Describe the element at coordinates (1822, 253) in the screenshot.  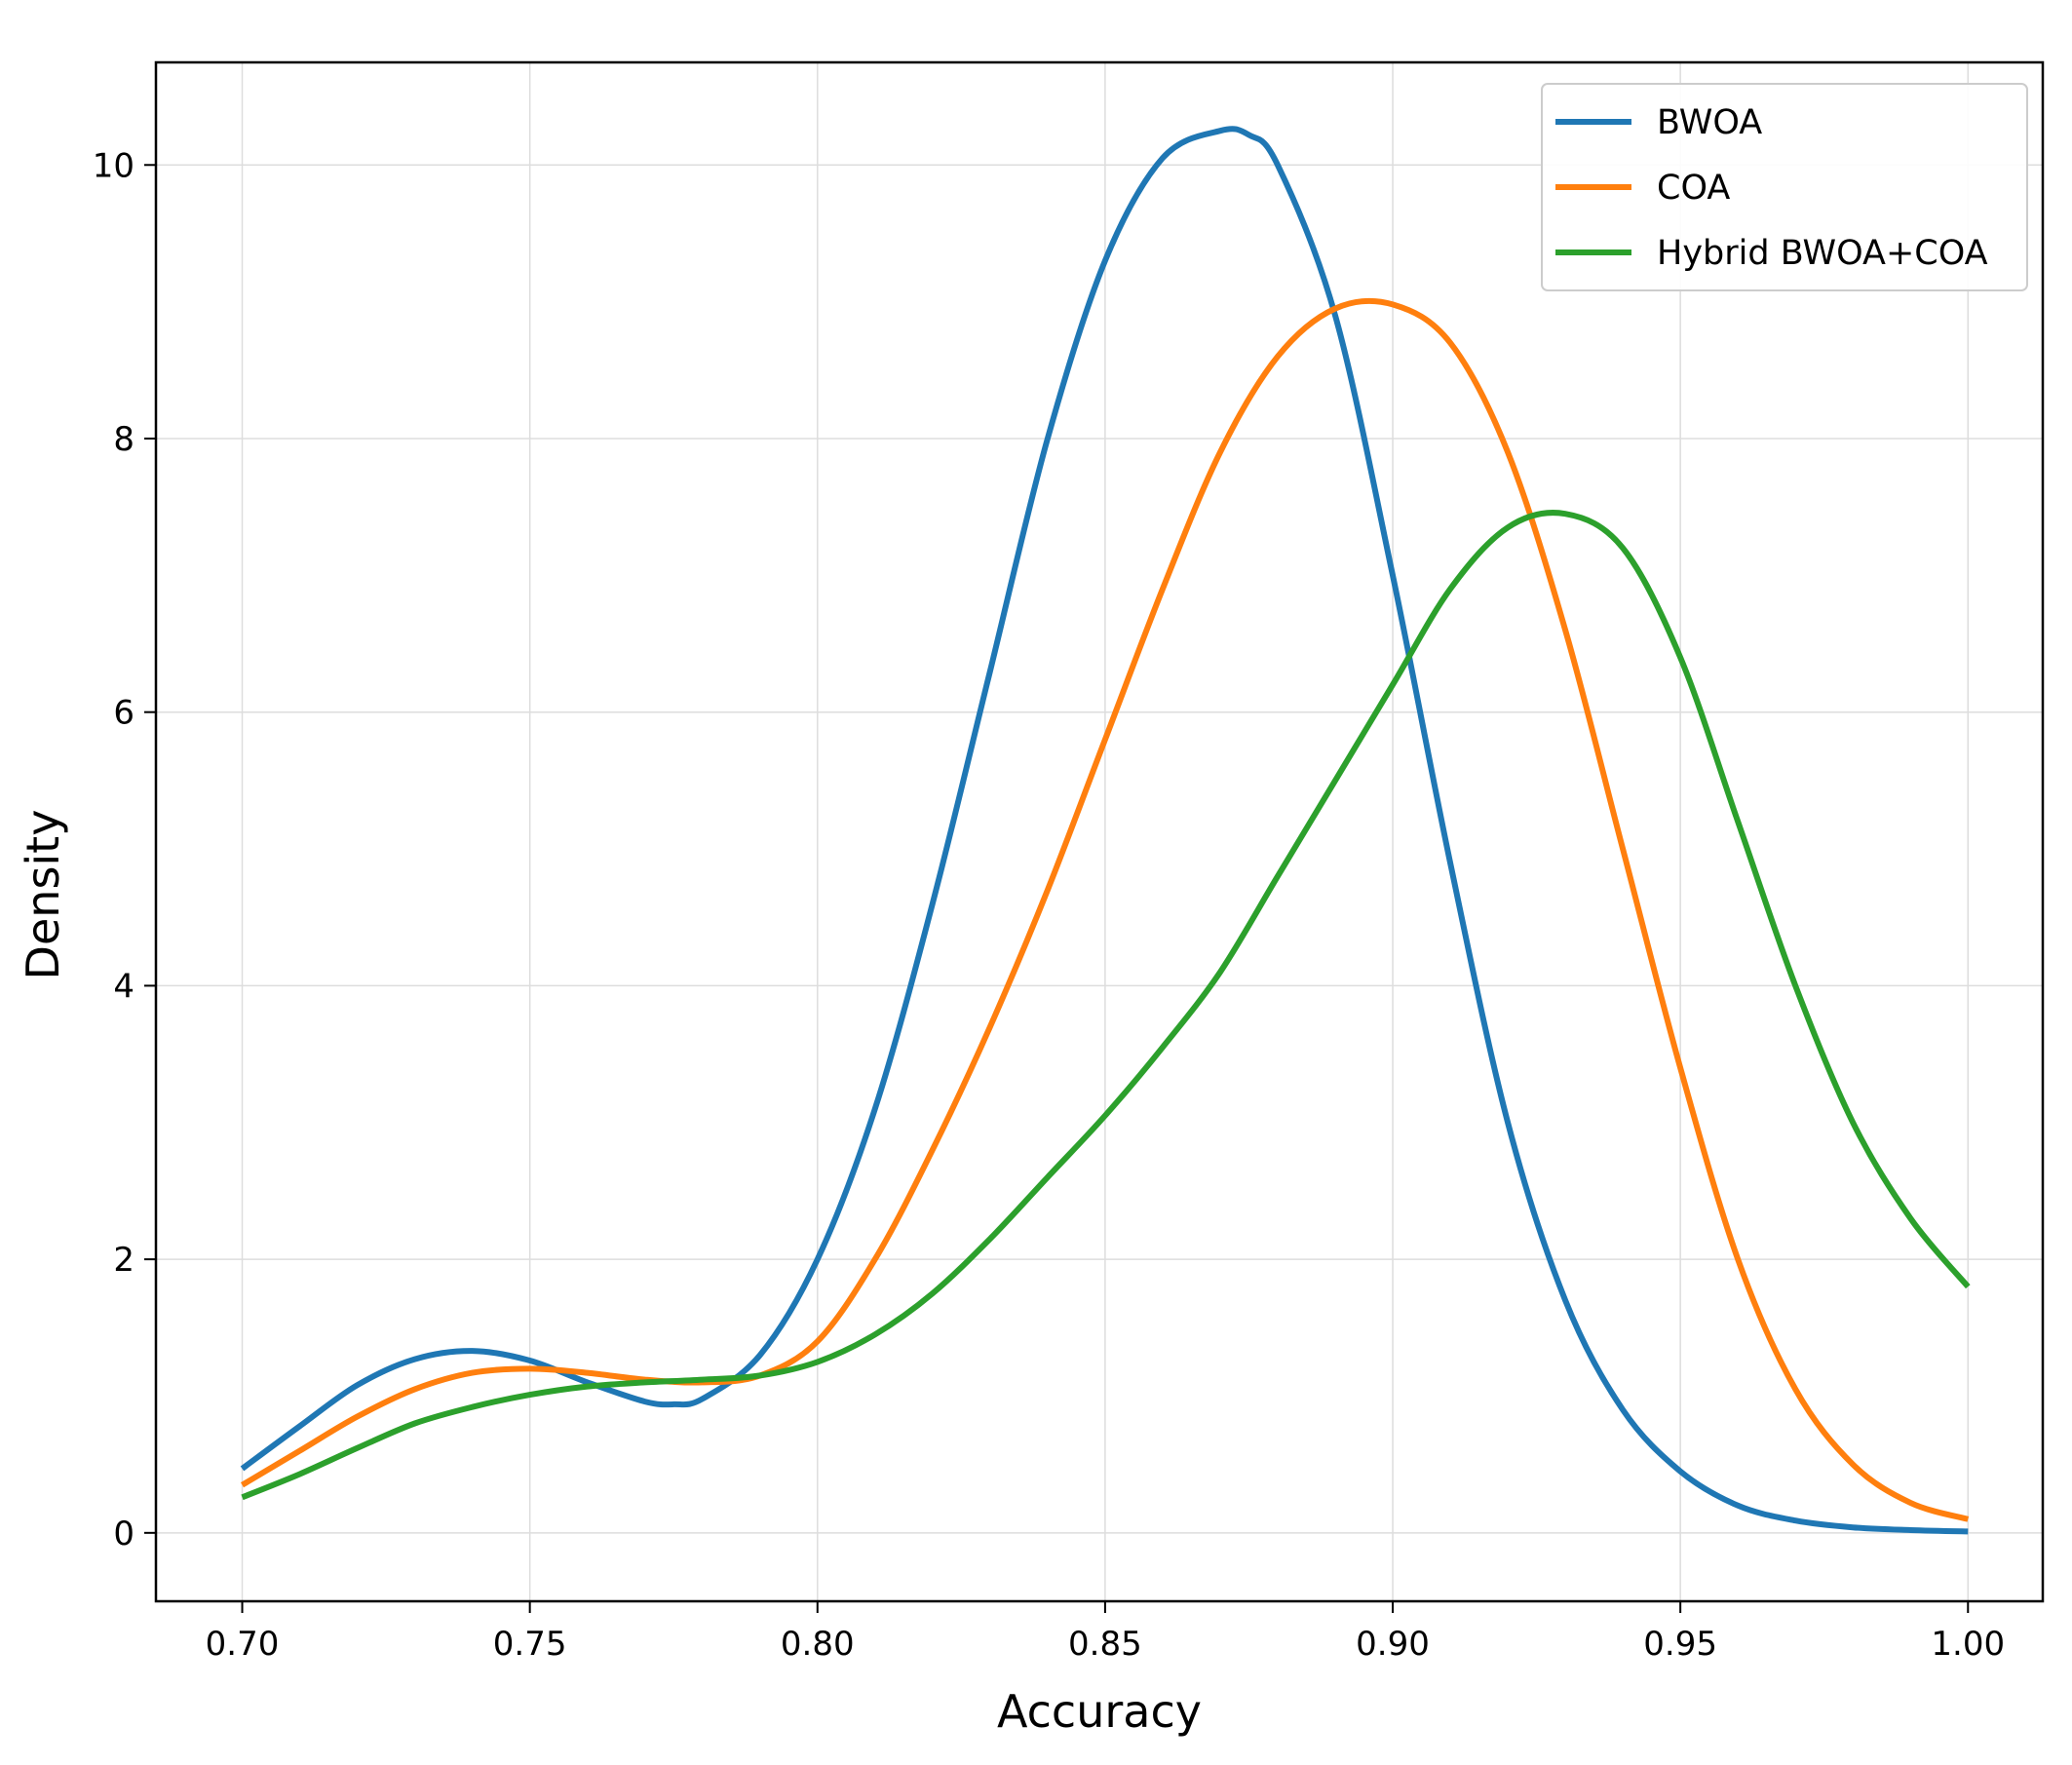
I see `legend-label-hybrid-bwoa-coa: Hybrid BWOA+COA` at that location.